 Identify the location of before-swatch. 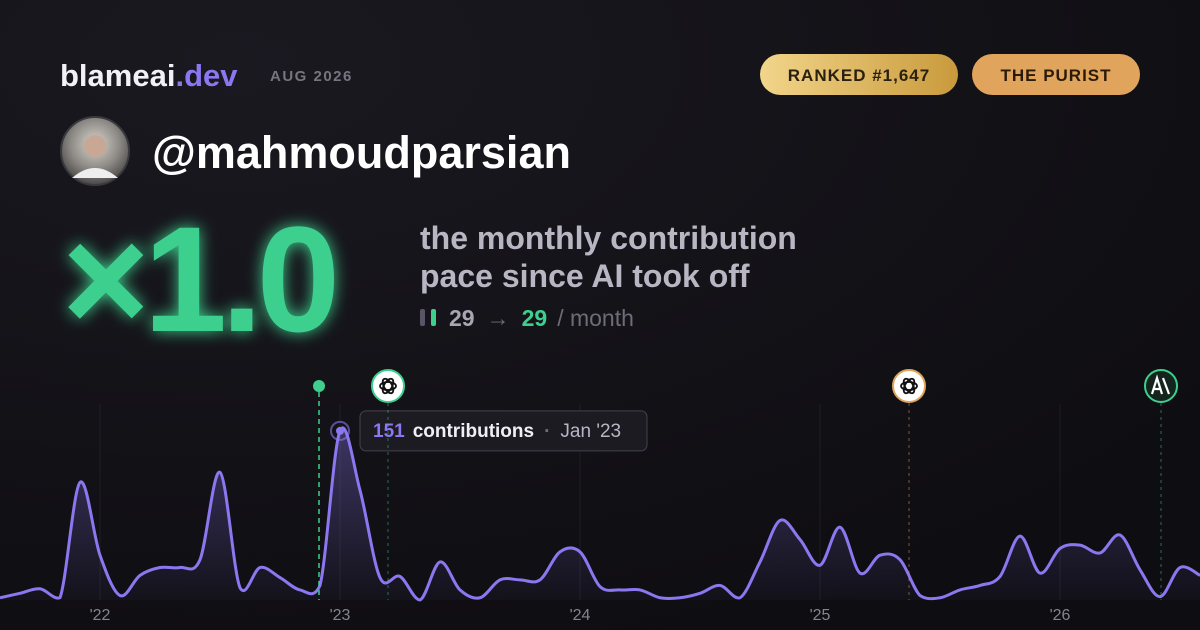
(422, 317).